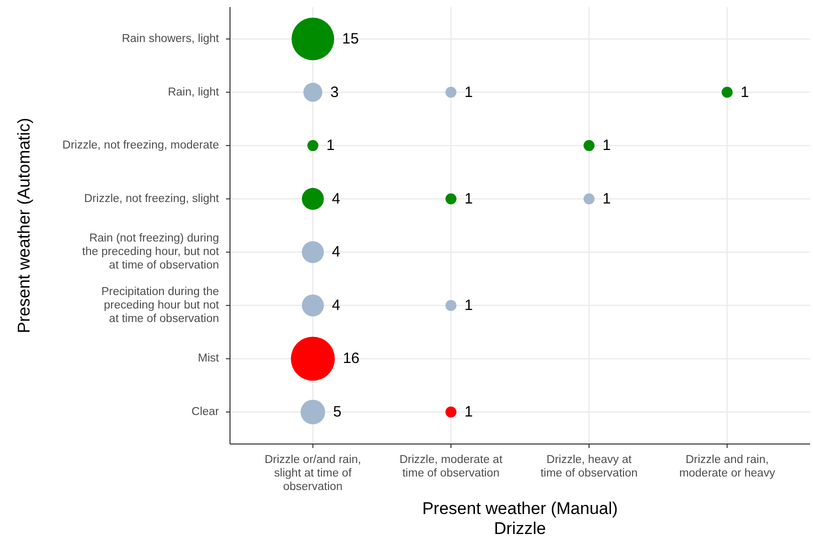  What do you see at coordinates (337, 412) in the screenshot?
I see `data-label: 5` at bounding box center [337, 412].